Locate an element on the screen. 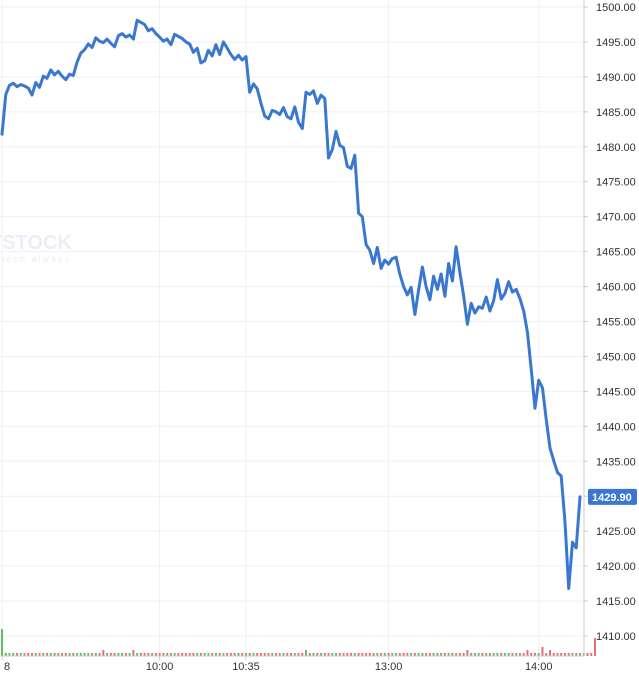 The image size is (639, 676). volume-bars is located at coordinates (299, 642).